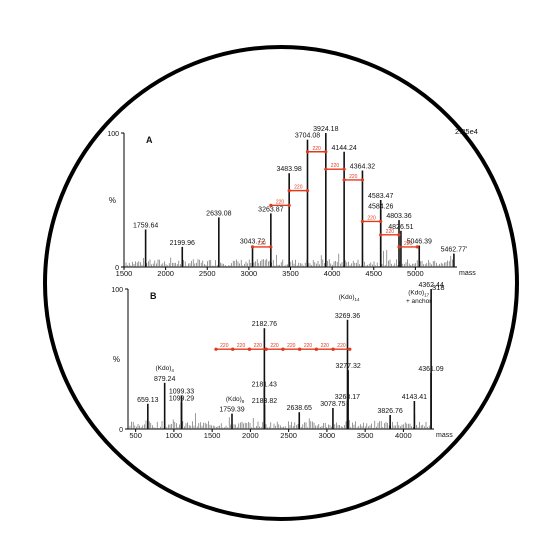 The width and height of the screenshot is (560, 560). What do you see at coordinates (332, 404) in the screenshot?
I see `peak-label: 3078.75` at bounding box center [332, 404].